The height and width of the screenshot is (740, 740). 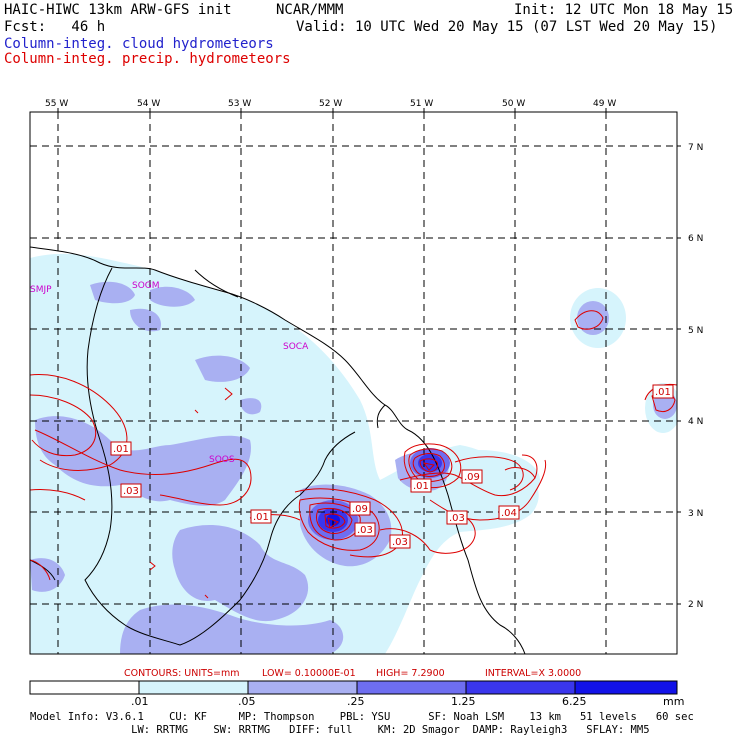 What do you see at coordinates (146, 286) in the screenshot?
I see `station-label: SOGM` at bounding box center [146, 286].